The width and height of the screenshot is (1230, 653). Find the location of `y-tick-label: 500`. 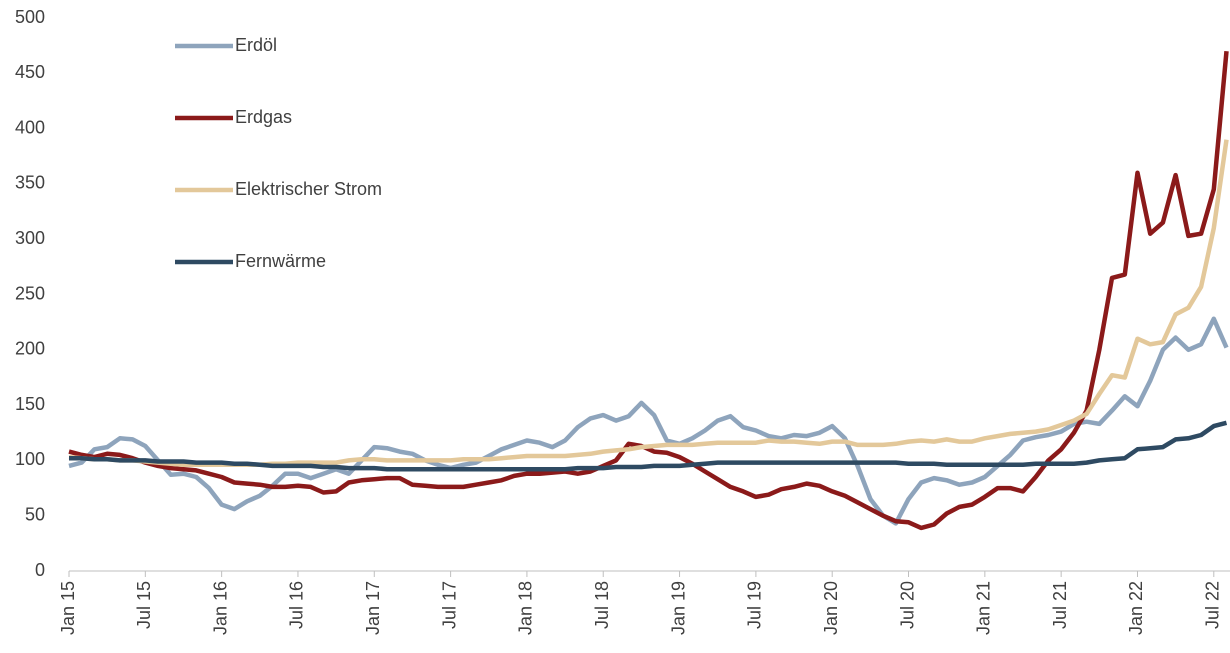

y-tick-label: 500 is located at coordinates (30, 17).